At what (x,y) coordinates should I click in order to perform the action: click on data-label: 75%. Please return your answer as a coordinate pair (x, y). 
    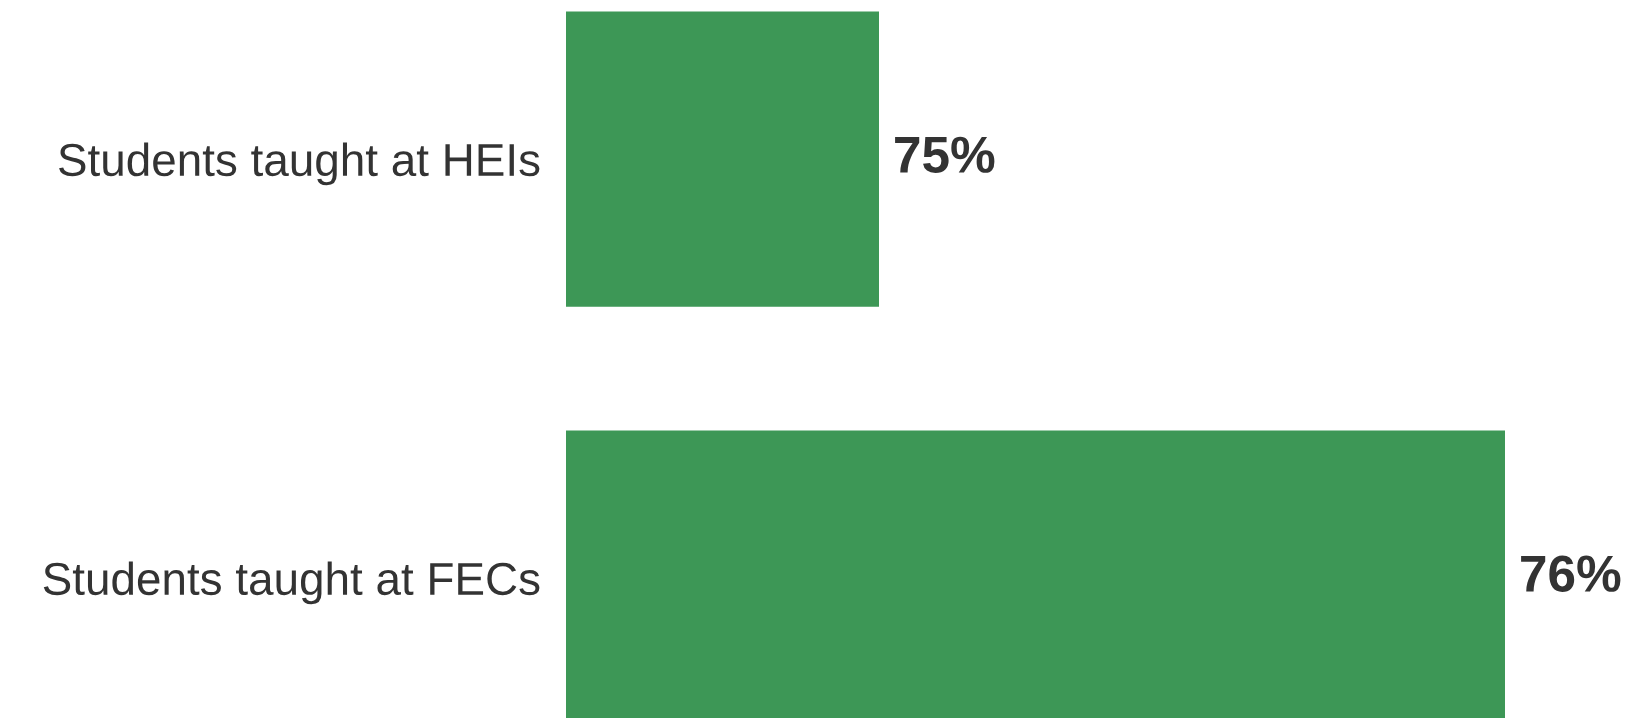
    Looking at the image, I should click on (945, 154).